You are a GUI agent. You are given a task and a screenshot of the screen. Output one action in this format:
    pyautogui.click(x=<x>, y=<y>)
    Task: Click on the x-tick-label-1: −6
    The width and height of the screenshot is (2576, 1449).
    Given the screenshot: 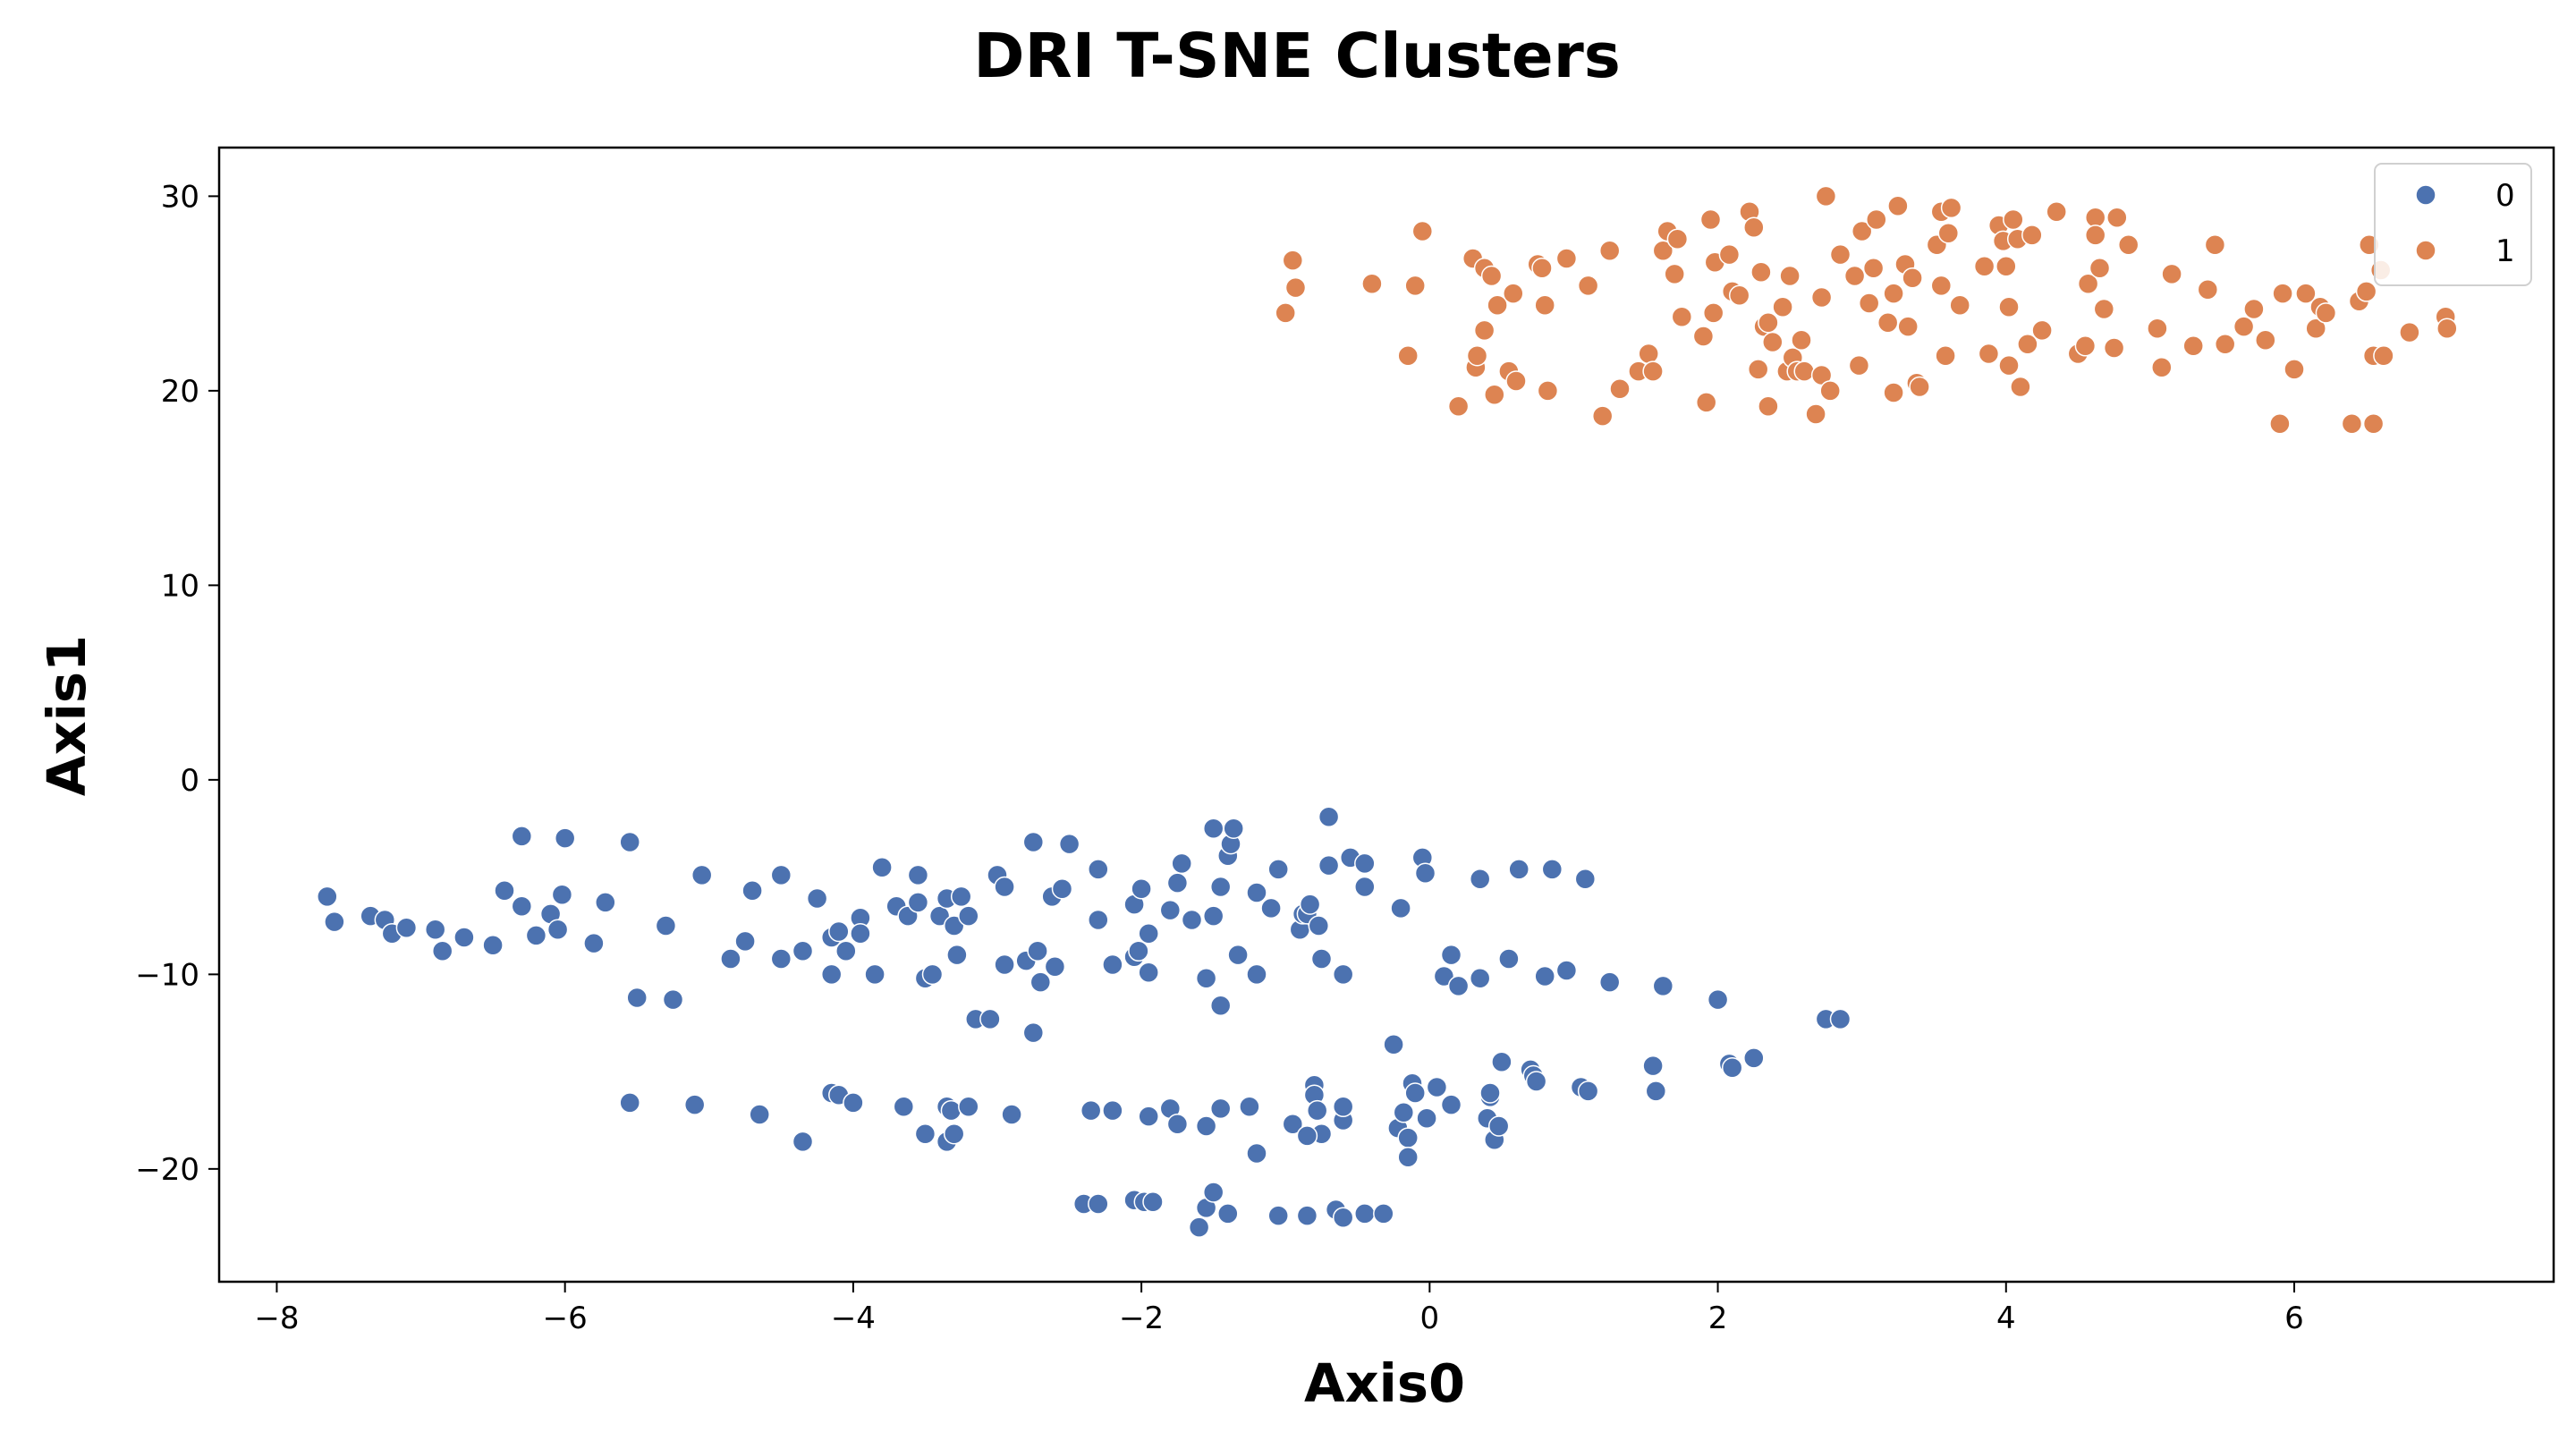 What is the action you would take?
    pyautogui.click(x=565, y=1318)
    